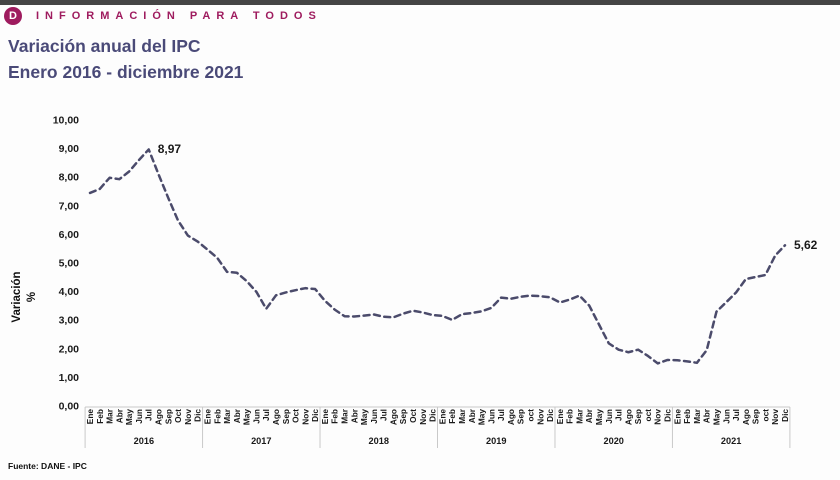  I want to click on y-tick-label: 6,00, so click(69, 235).